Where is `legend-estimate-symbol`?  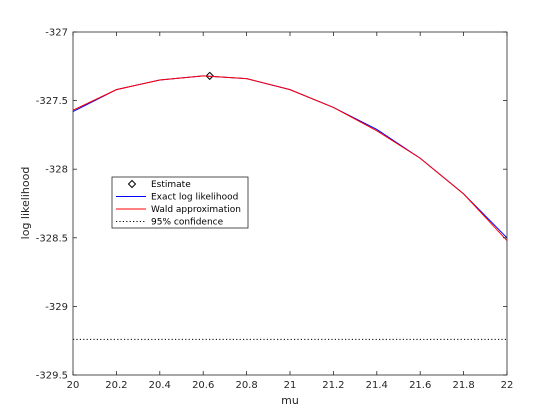 legend-estimate-symbol is located at coordinates (132, 184).